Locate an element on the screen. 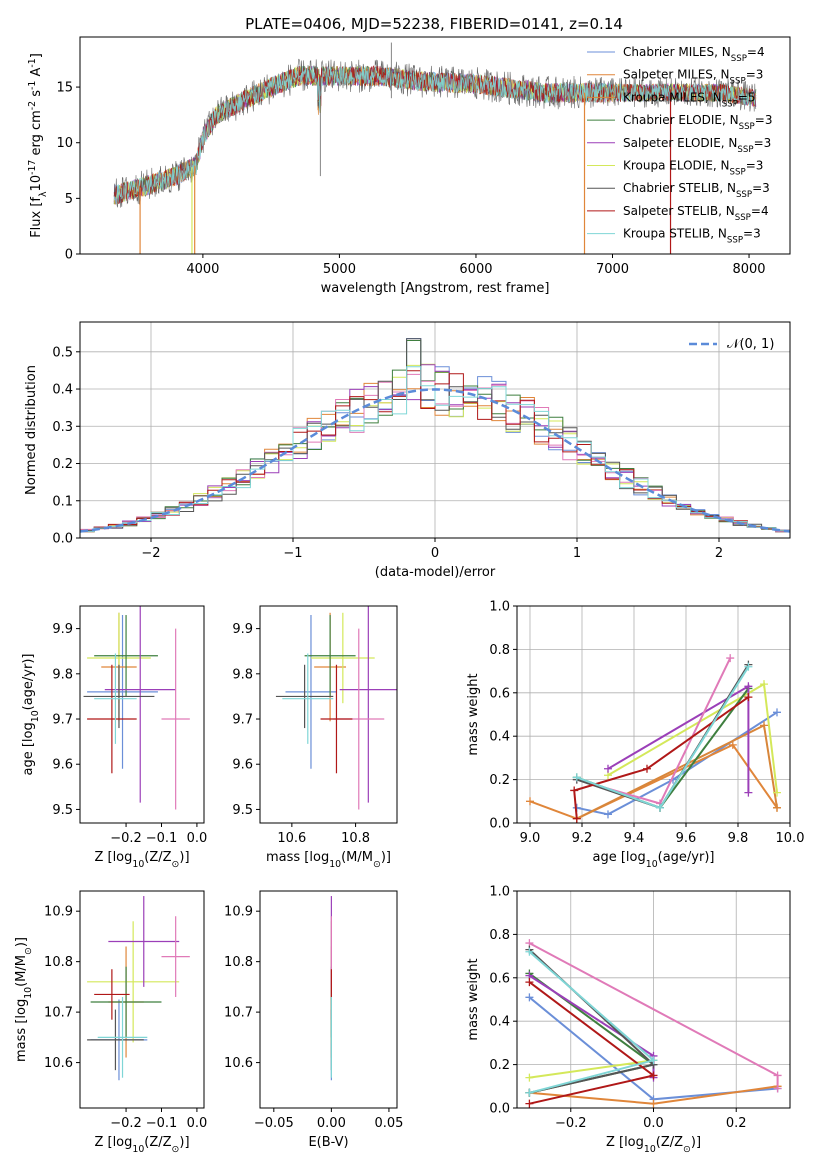  legend-label: Chabrier MILES, NSSP=4 is located at coordinates (694, 54).